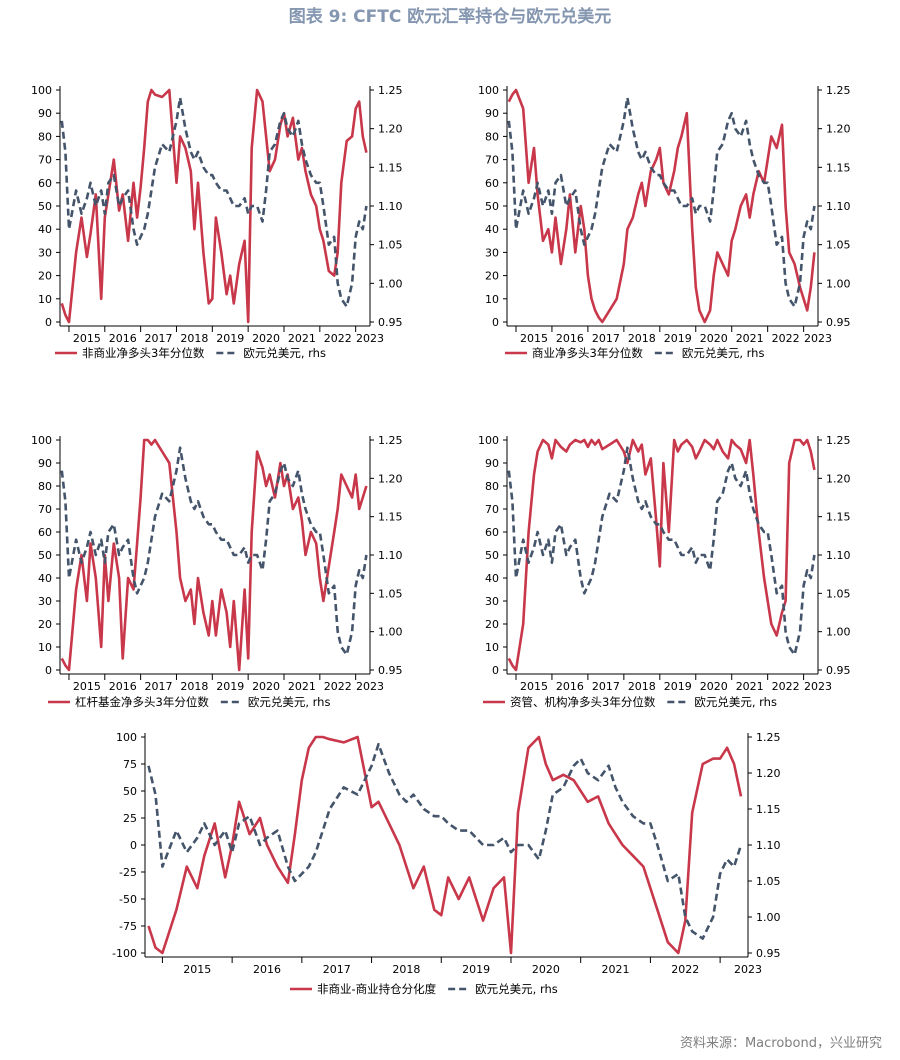  What do you see at coordinates (377, 989) in the screenshot?
I see `legend-label-position: 非商业-商业持仓分化度` at bounding box center [377, 989].